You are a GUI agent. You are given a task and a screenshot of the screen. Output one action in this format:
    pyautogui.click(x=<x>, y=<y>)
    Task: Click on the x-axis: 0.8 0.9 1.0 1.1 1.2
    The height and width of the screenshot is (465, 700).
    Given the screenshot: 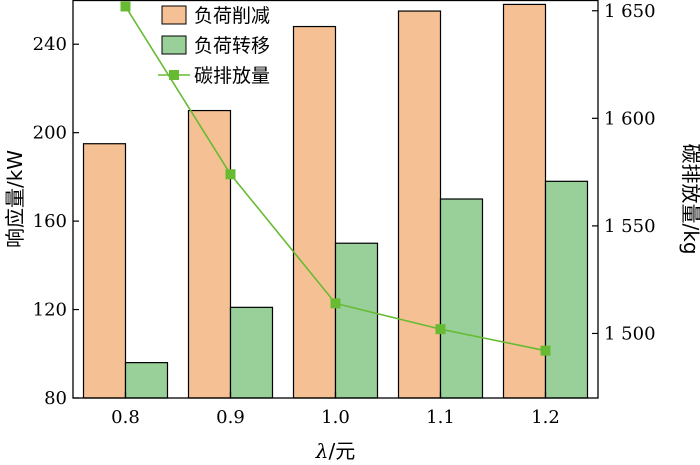 What is the action you would take?
    pyautogui.click(x=335, y=410)
    